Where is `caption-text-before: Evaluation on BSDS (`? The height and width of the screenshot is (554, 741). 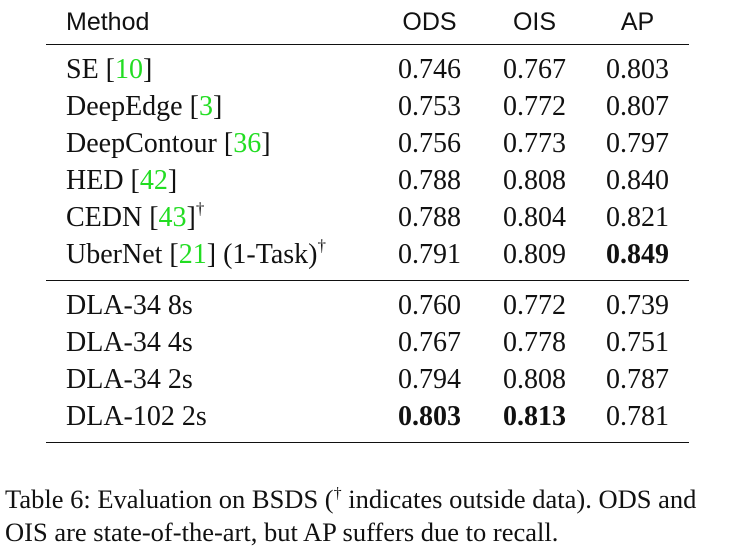 caption-text-before: Evaluation on BSDS ( is located at coordinates (212, 499).